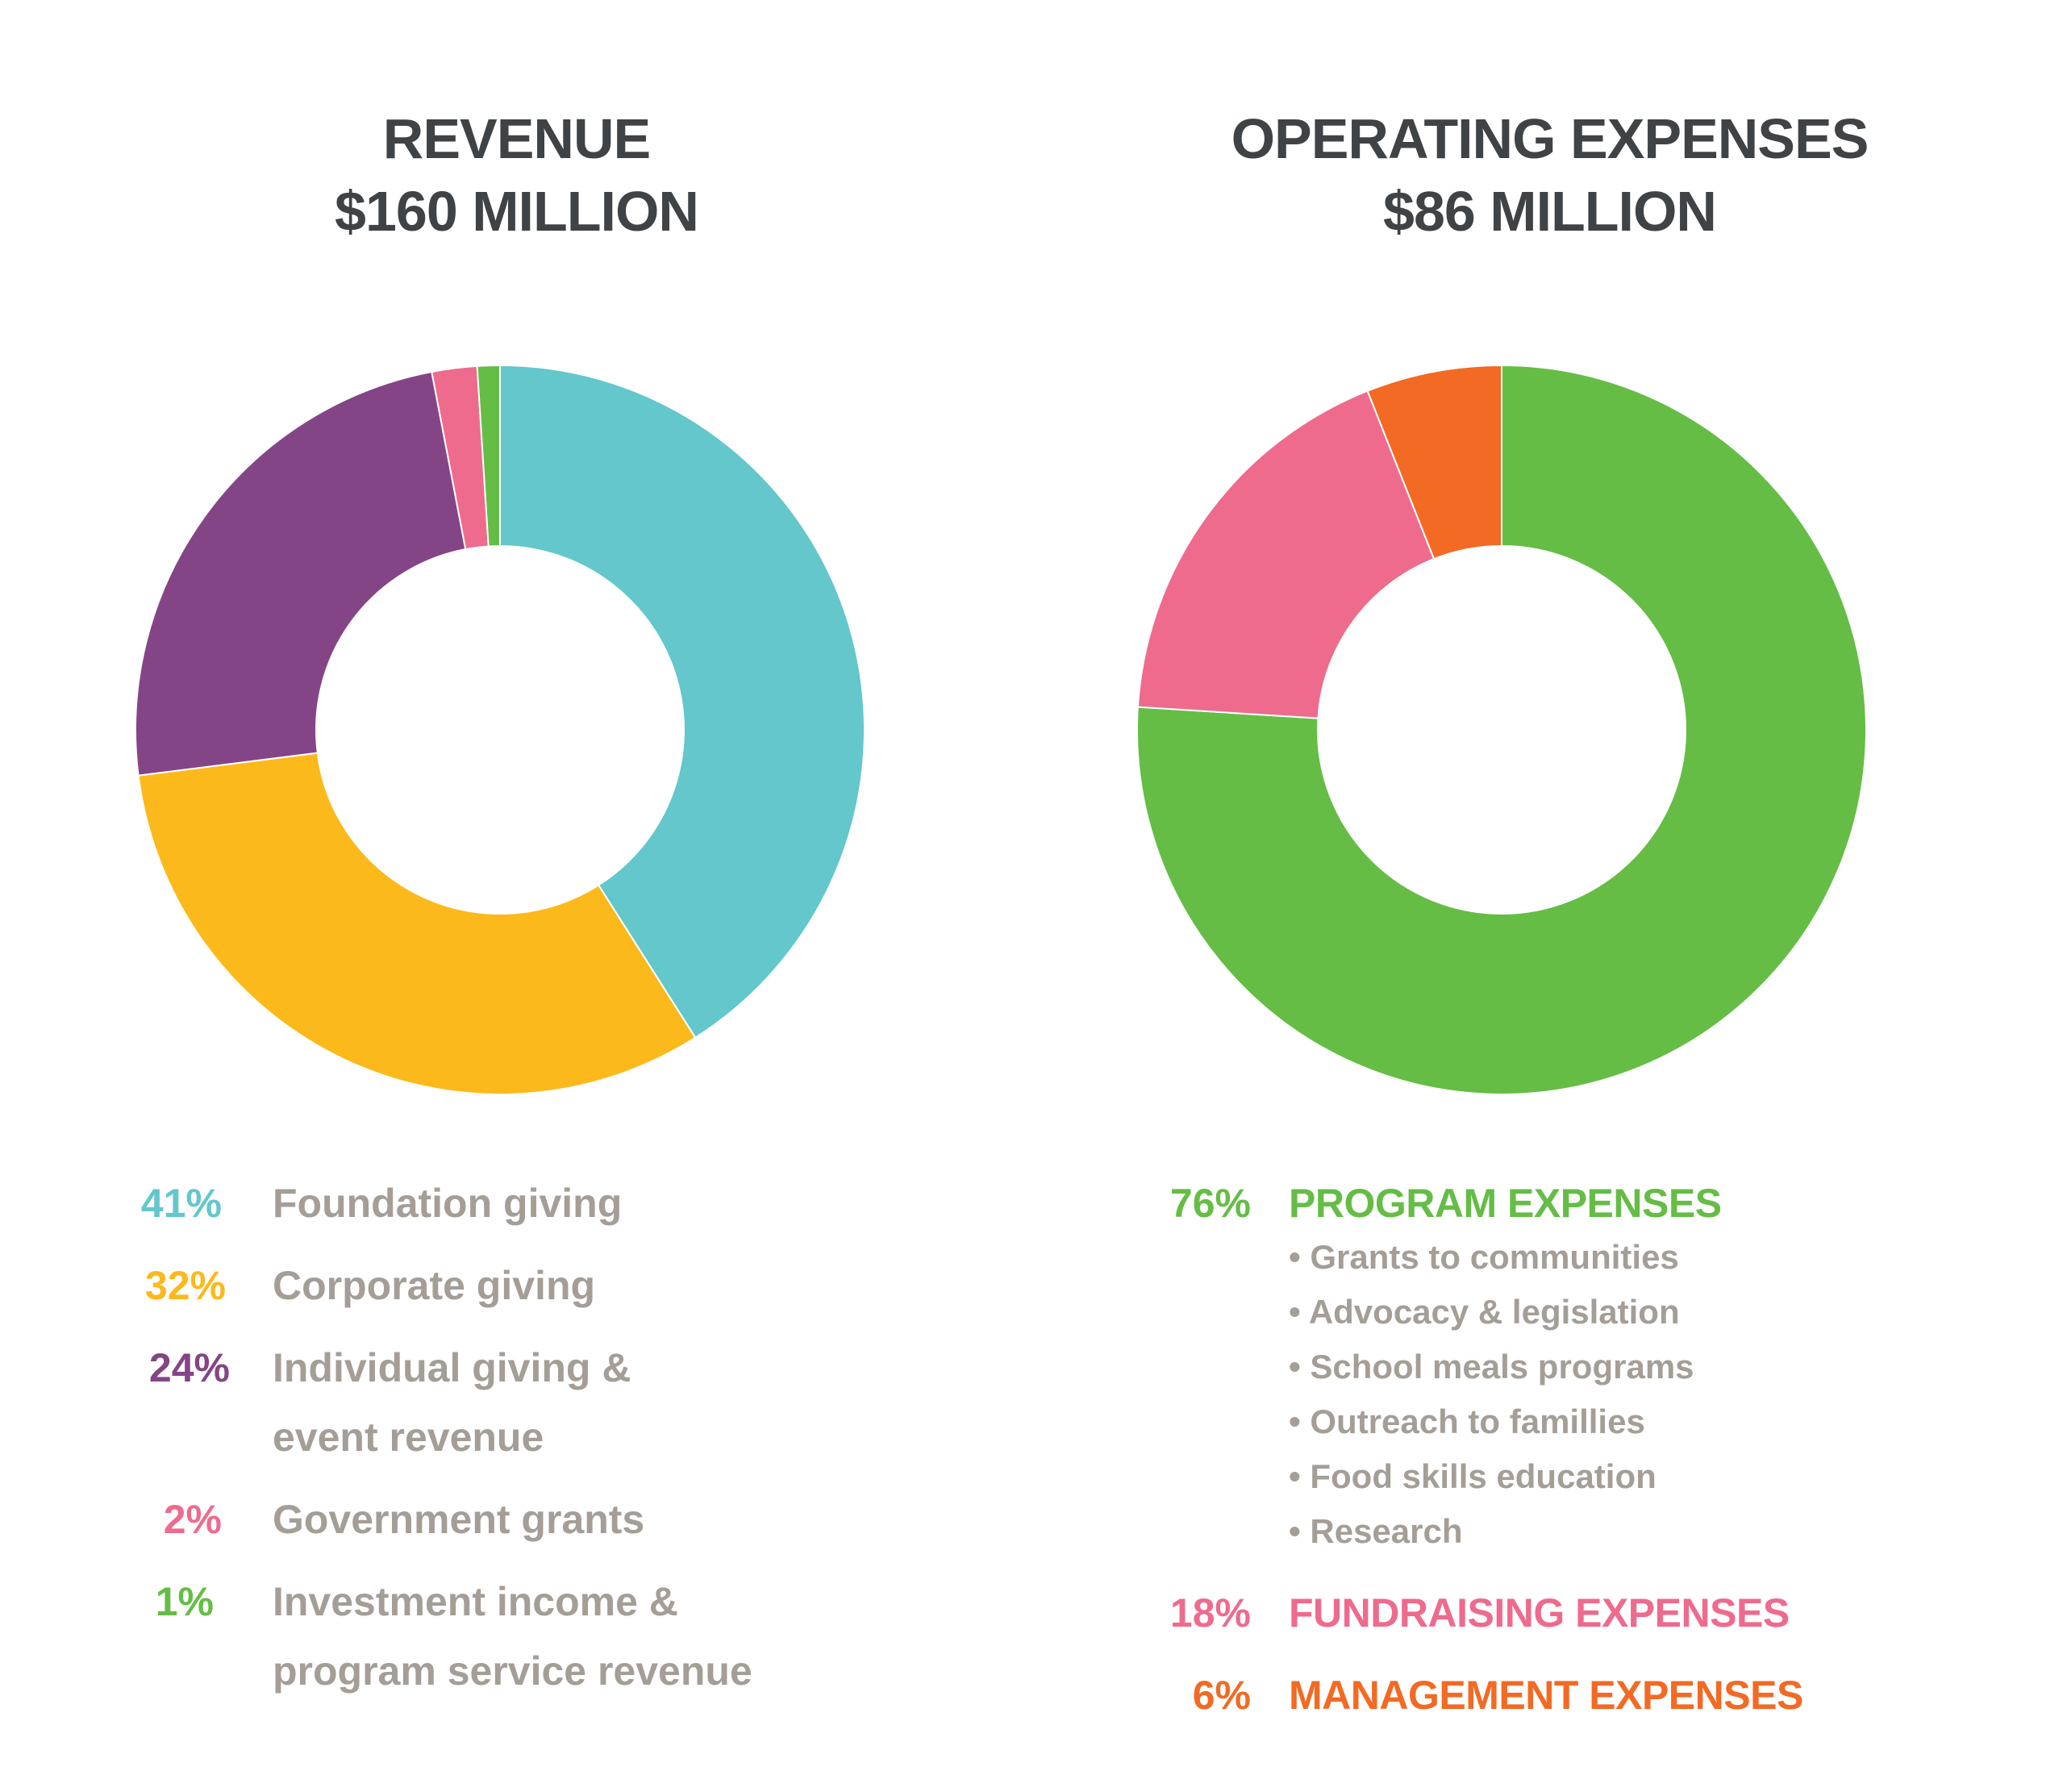 Image resolution: width=2067 pixels, height=1792 pixels. What do you see at coordinates (459, 1519) in the screenshot?
I see `revenue-legend-label: Government grants` at bounding box center [459, 1519].